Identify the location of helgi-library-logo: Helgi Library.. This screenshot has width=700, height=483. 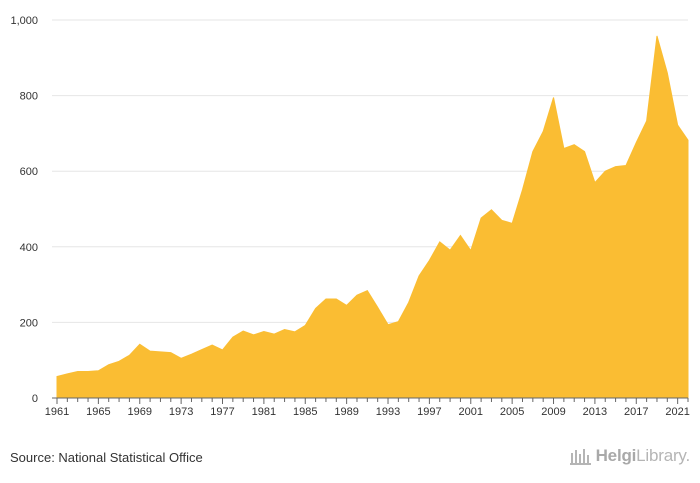
(629, 456).